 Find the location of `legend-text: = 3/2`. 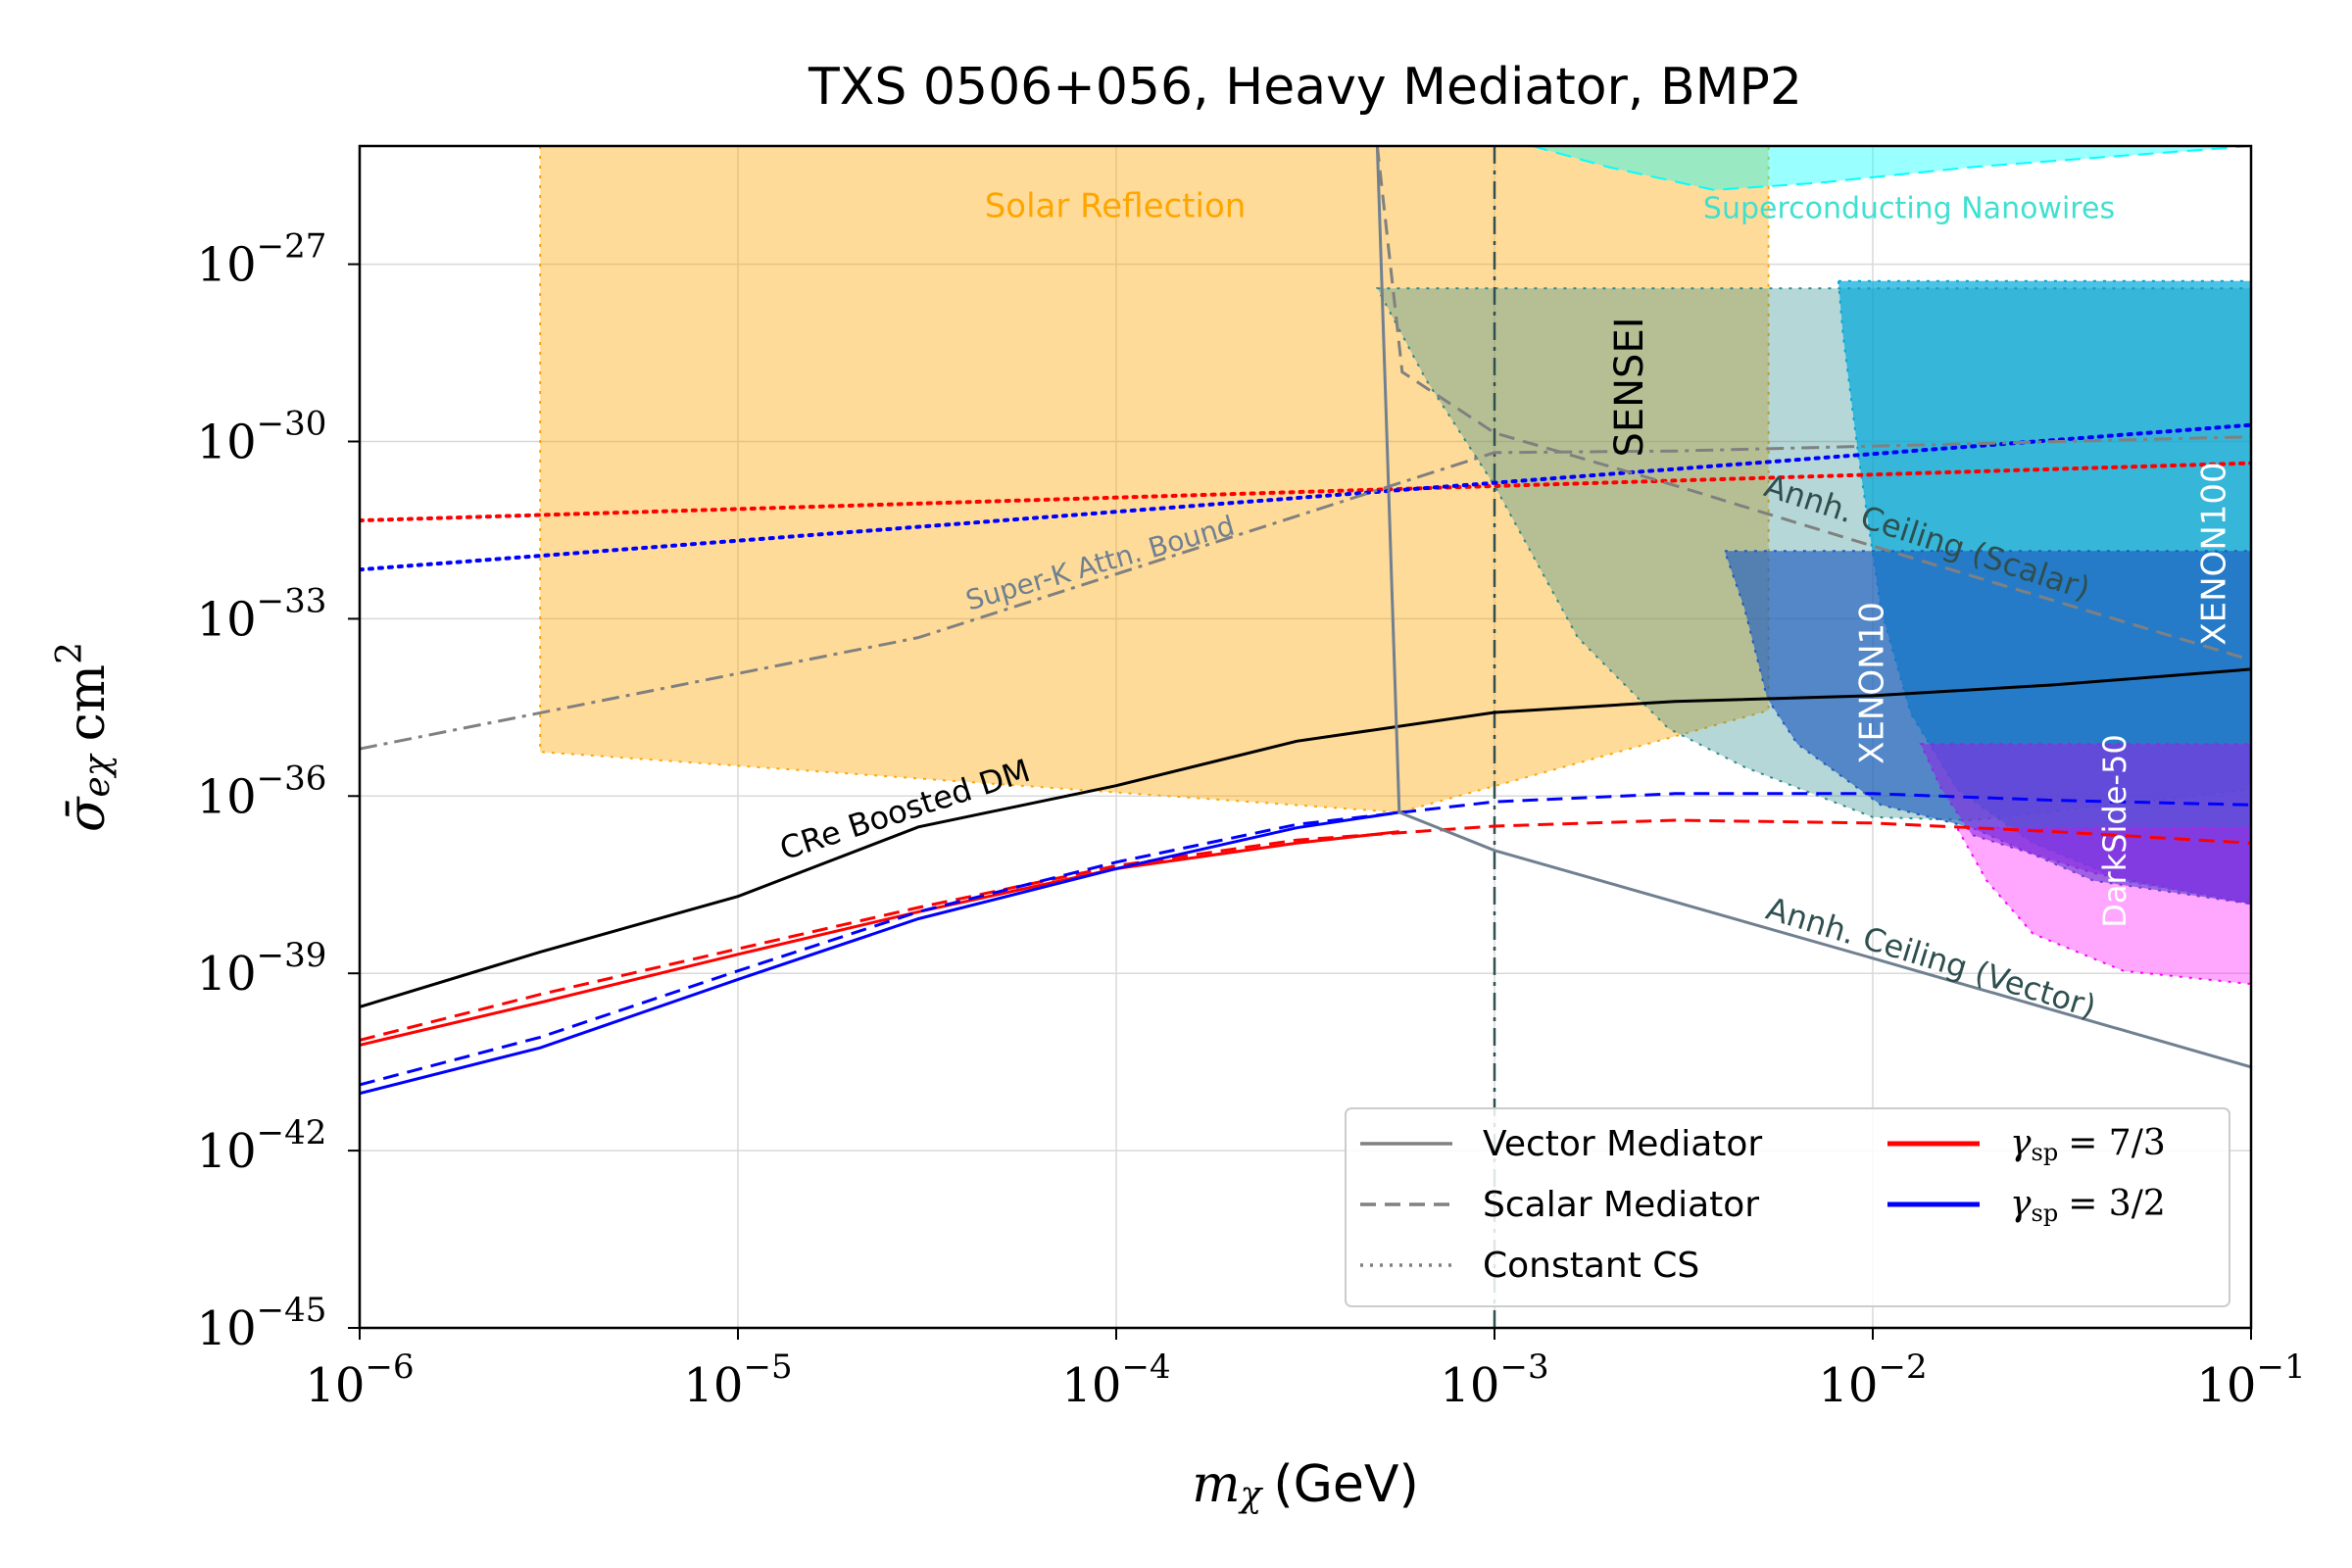

legend-text: = 3/2 is located at coordinates (2117, 1204).